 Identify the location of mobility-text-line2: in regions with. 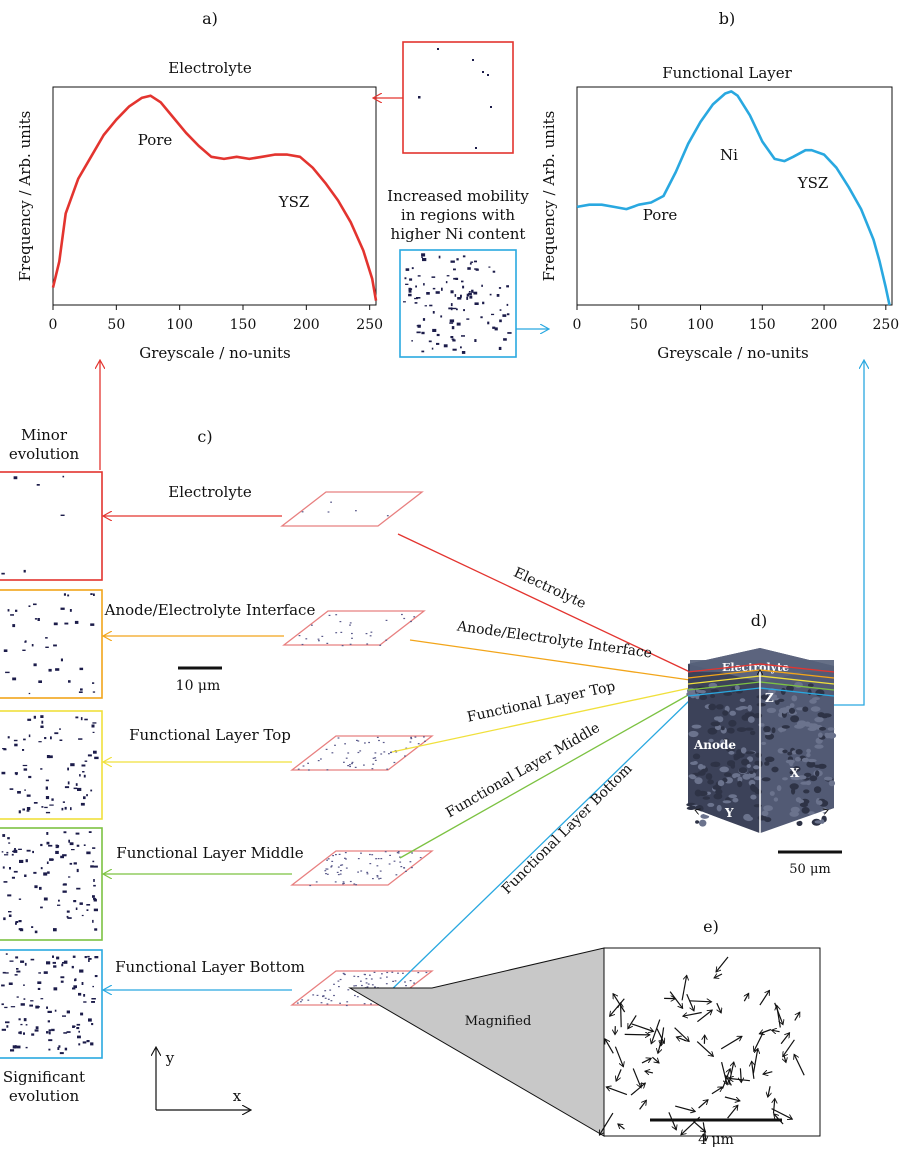
(458, 215).